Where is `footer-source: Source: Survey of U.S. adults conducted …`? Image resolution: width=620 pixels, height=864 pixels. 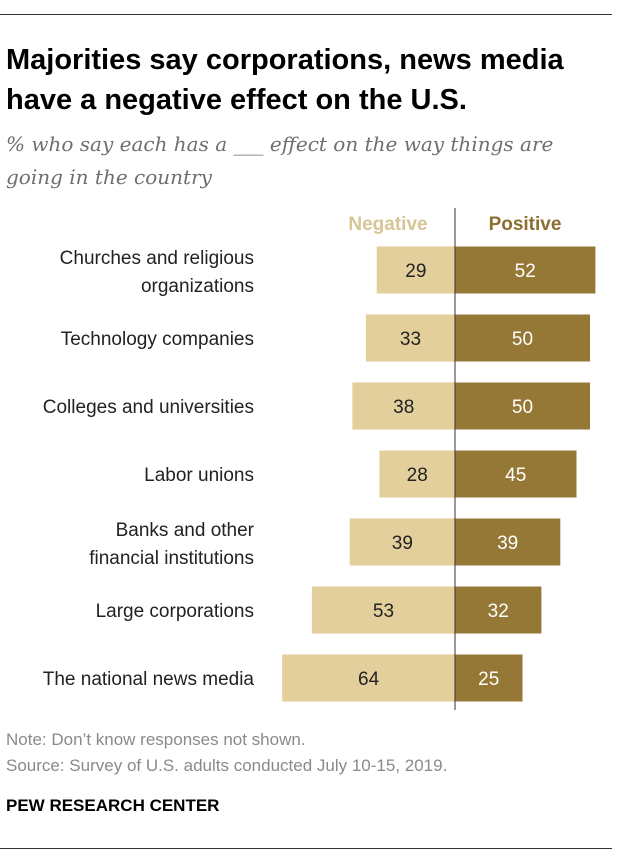
footer-source: Source: Survey of U.S. adults conducted … is located at coordinates (227, 765).